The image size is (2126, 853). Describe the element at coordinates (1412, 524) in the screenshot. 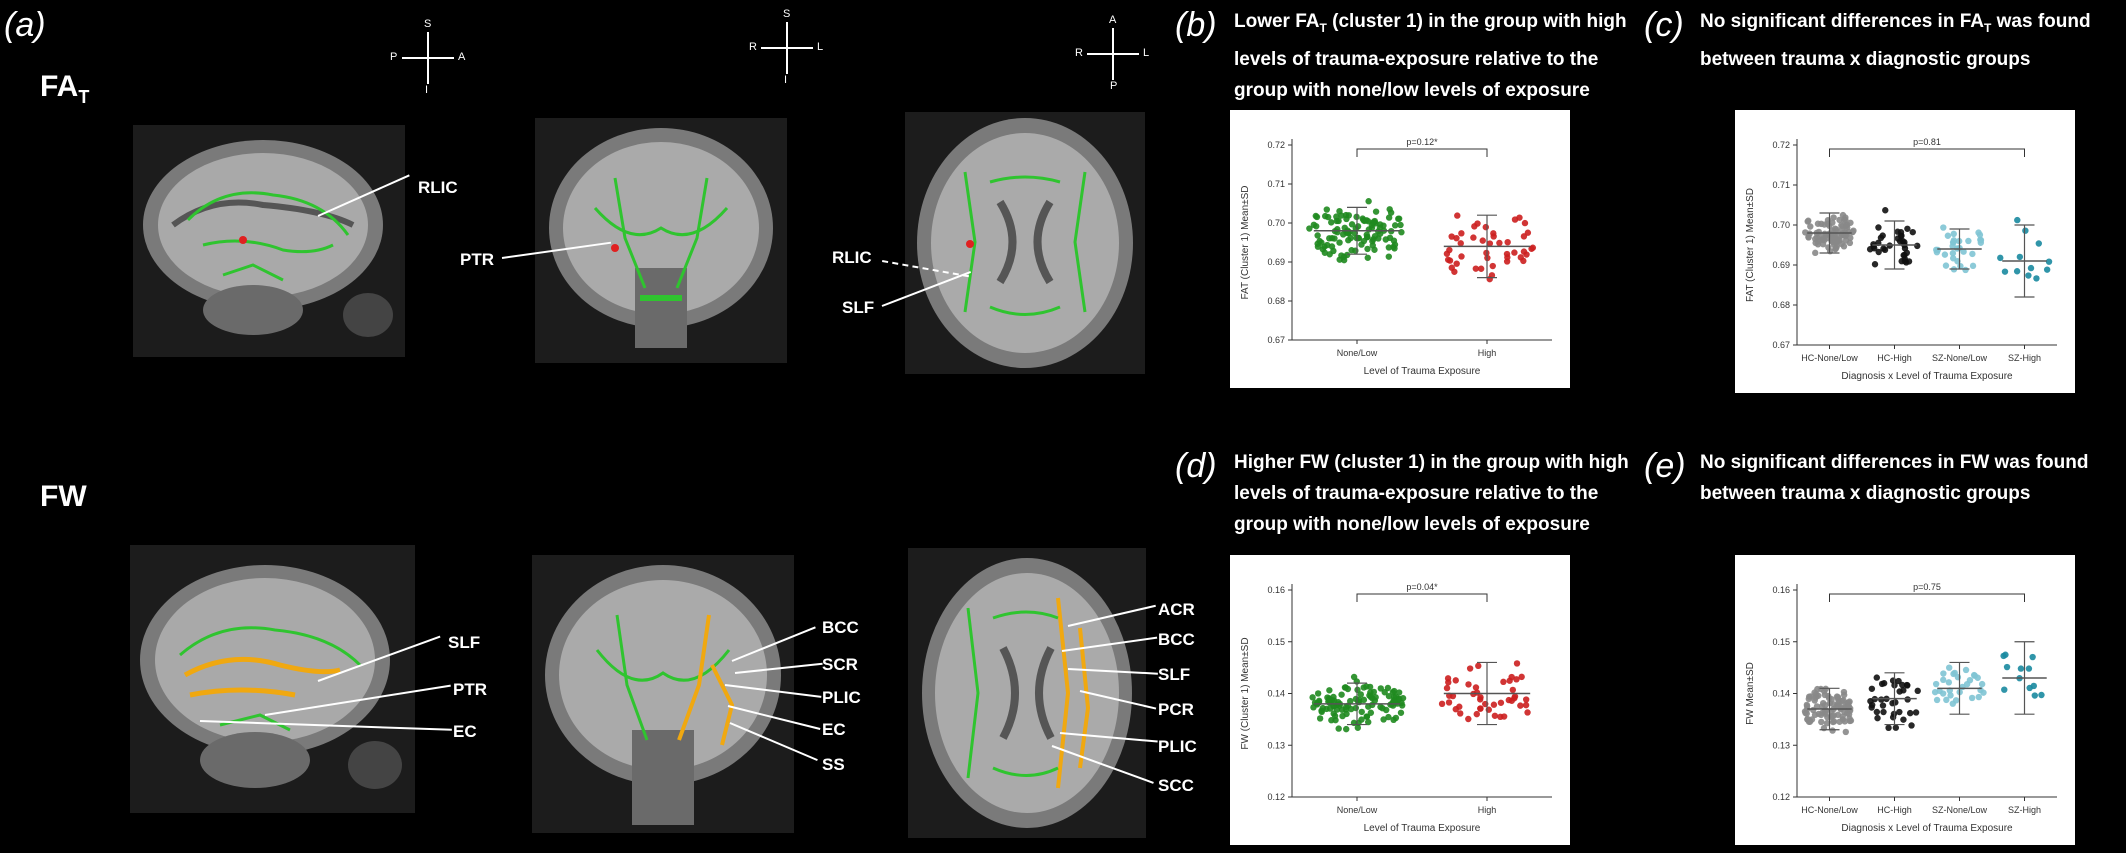

I see `caption-d-line: group with none/low levels of exposure` at that location.